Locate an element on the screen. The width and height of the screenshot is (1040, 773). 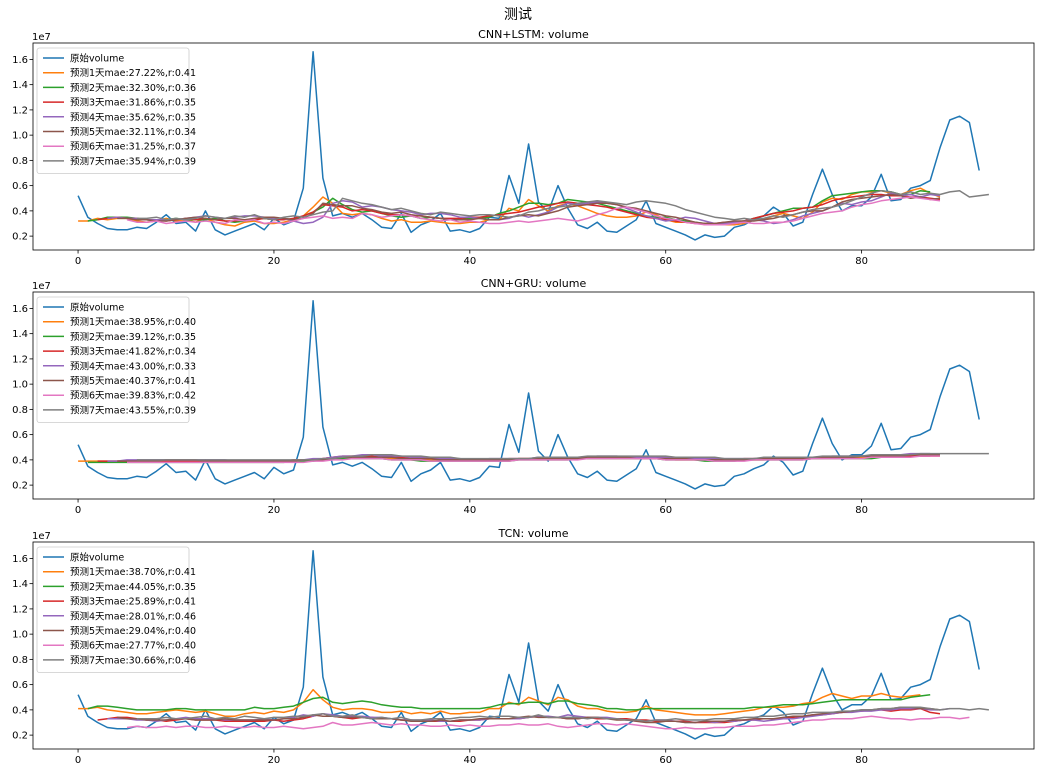
legend-label: 预测5天mae:40.37%,r:0.41 is located at coordinates (133, 381).